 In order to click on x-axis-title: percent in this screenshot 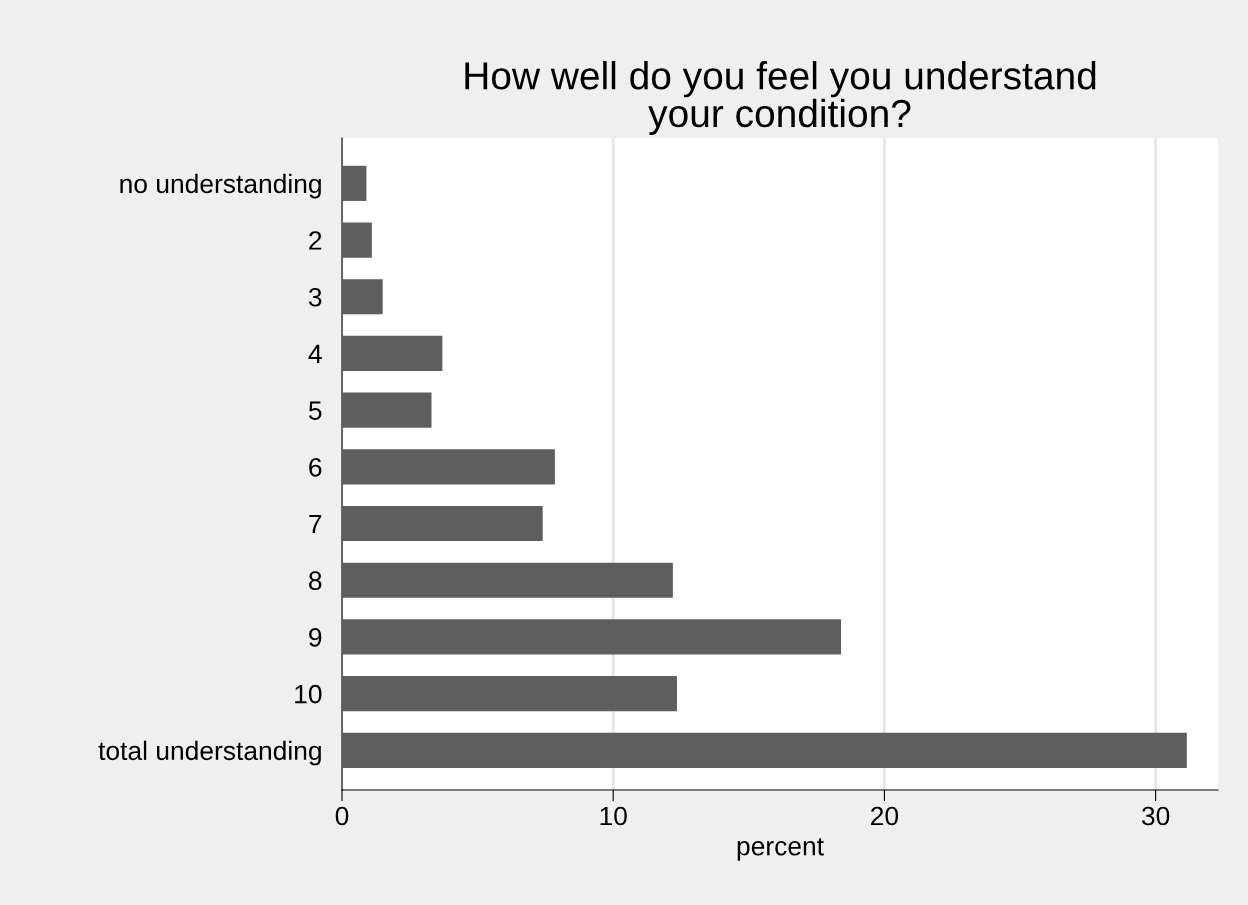, I will do `click(780, 849)`.